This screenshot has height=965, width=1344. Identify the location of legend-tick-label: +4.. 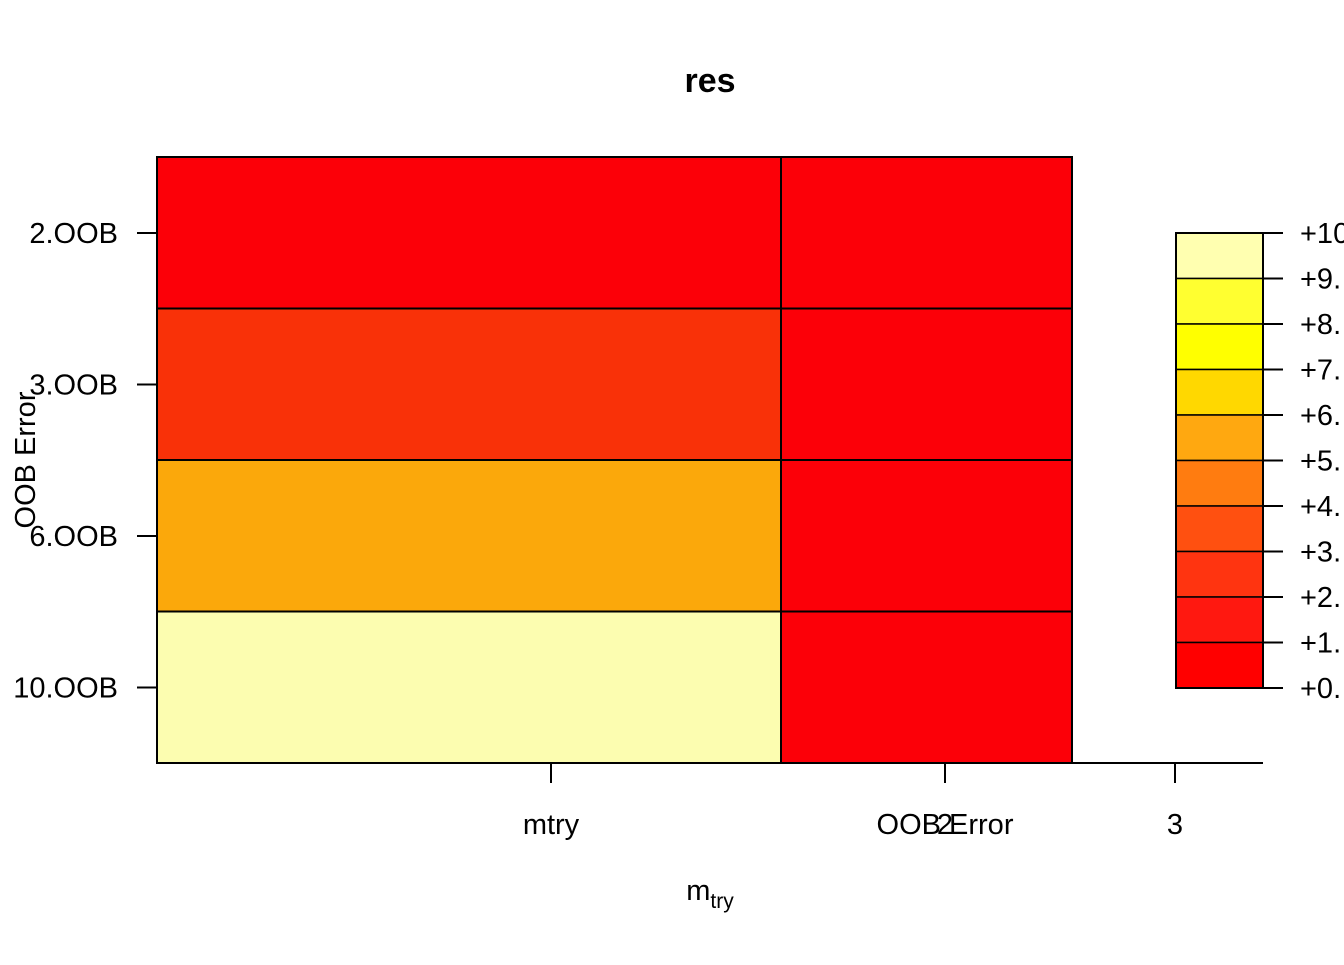
(1320, 507).